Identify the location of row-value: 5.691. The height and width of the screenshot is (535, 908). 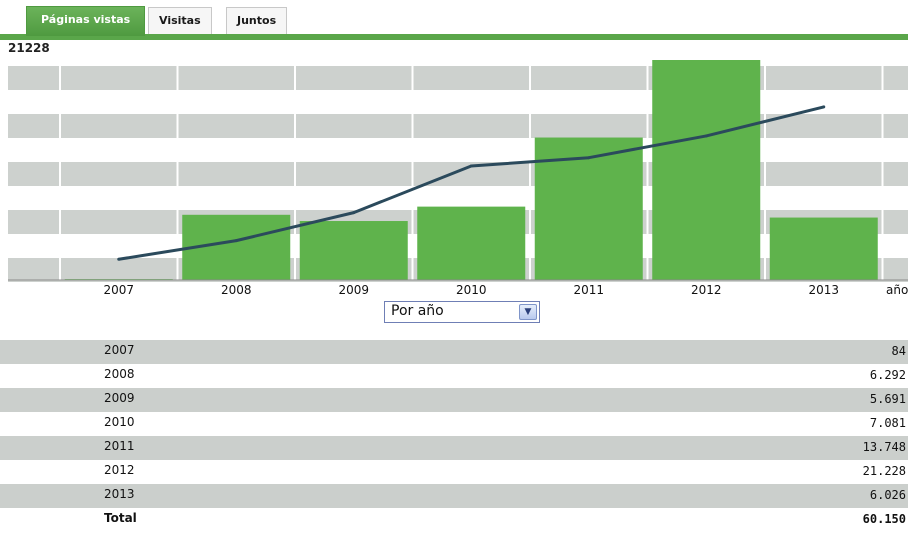
(887, 399).